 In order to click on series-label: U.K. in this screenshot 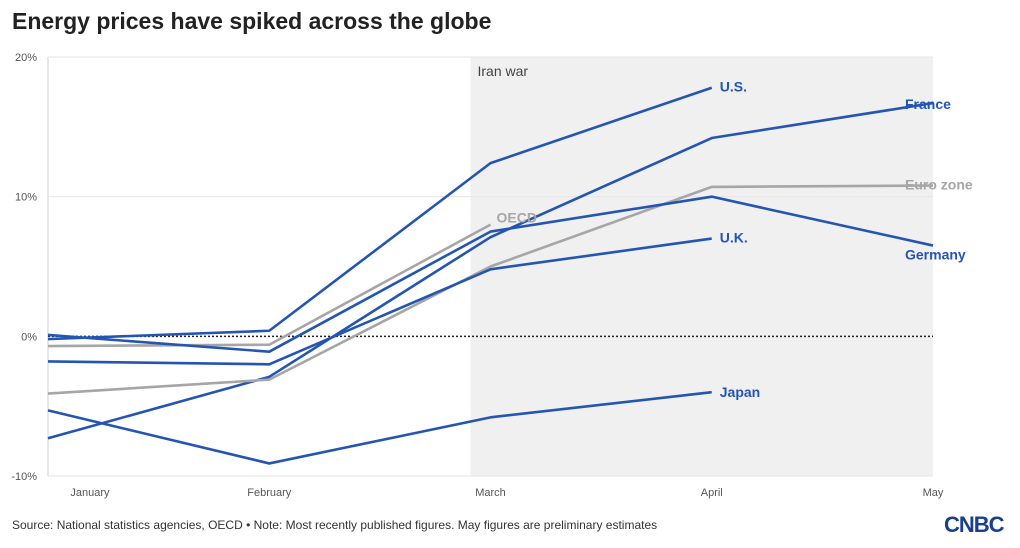, I will do `click(734, 238)`.